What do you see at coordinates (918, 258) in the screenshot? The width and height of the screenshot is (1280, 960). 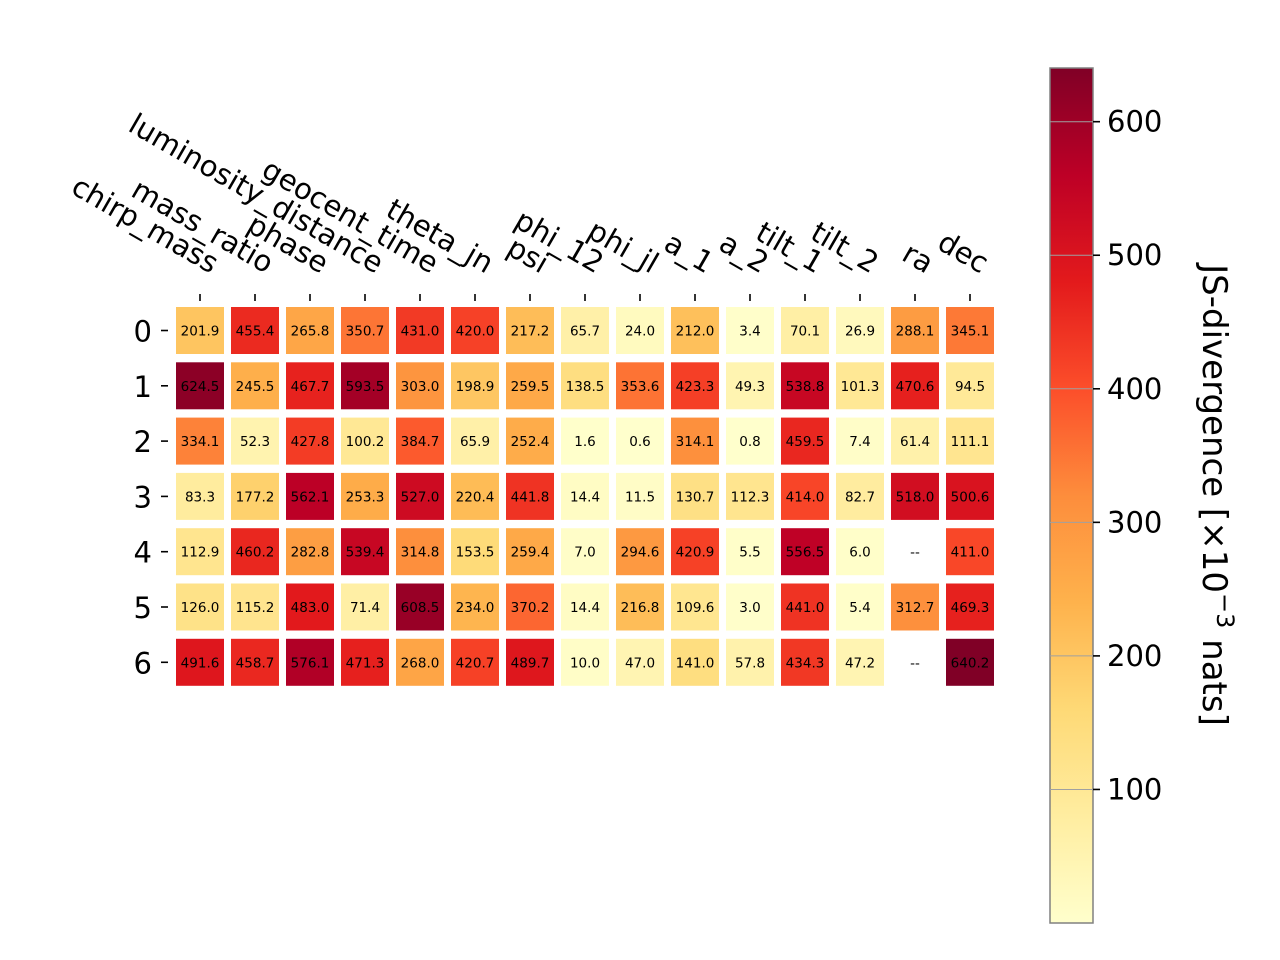 I see `x-tick-label: ra` at bounding box center [918, 258].